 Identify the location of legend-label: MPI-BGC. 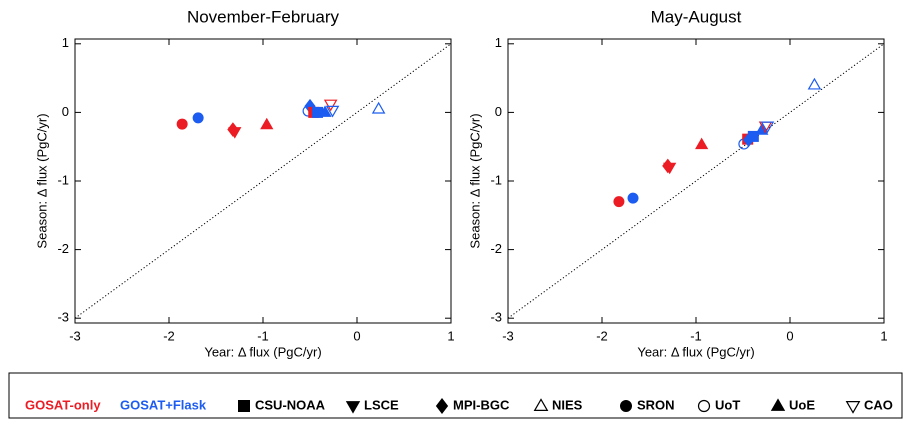
(481, 404).